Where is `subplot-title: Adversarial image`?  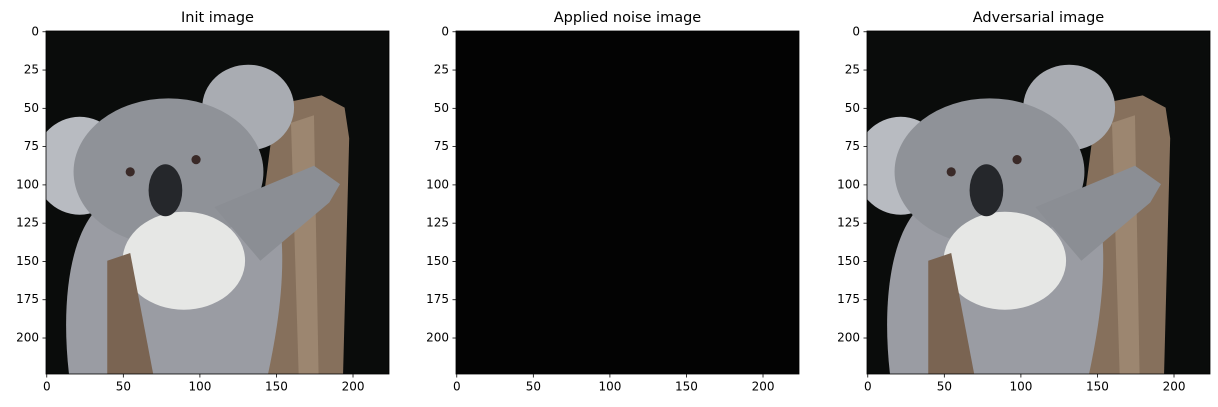 subplot-title: Adversarial image is located at coordinates (1039, 18).